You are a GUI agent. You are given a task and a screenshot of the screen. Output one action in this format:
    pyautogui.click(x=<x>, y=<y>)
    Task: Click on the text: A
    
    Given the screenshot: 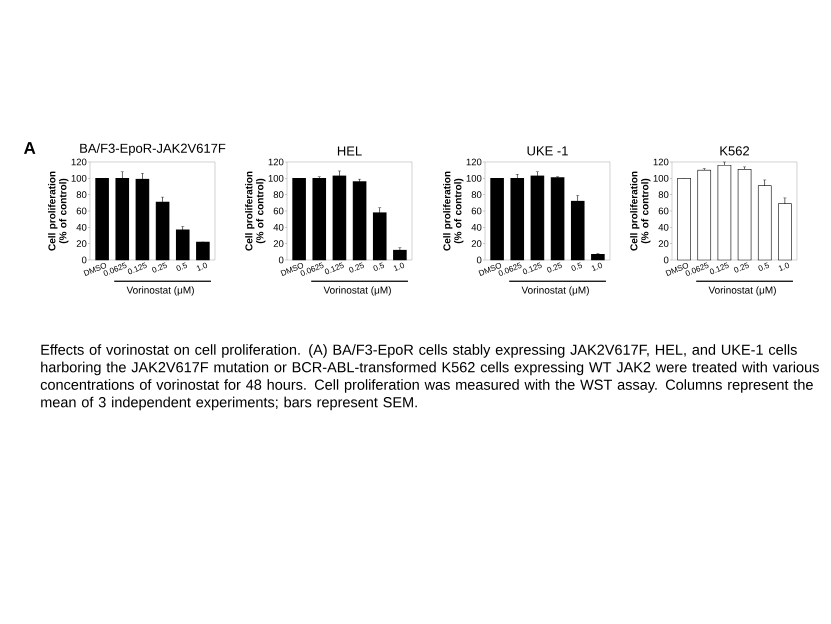 What is the action you would take?
    pyautogui.click(x=30, y=148)
    